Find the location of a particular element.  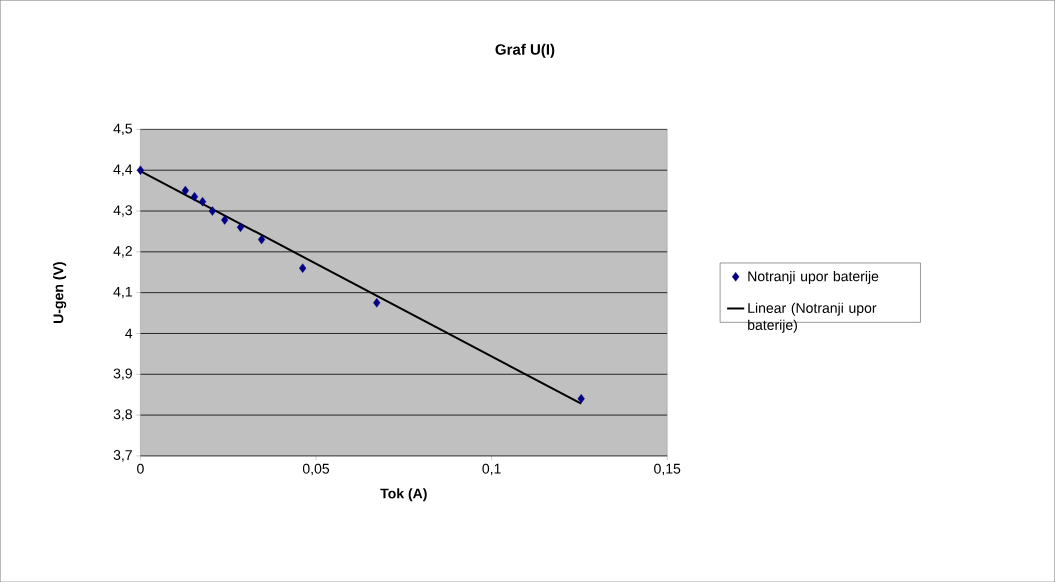

y-tick-label: 4,4 is located at coordinates (123, 170).